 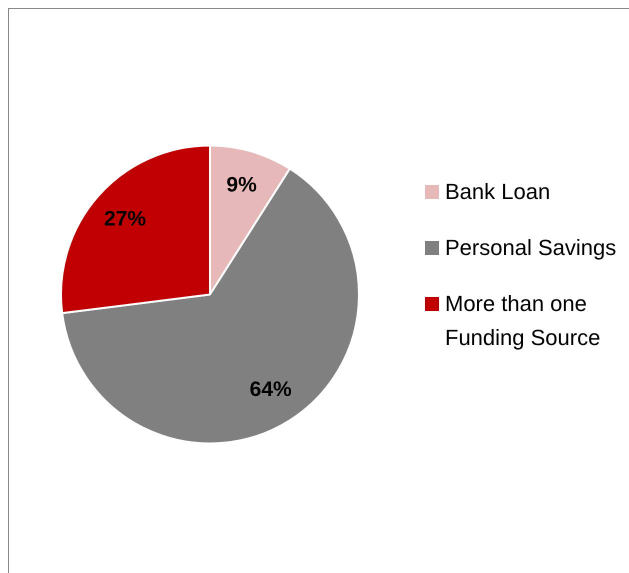 What do you see at coordinates (530, 248) in the screenshot?
I see `legend-label: Personal Savings` at bounding box center [530, 248].